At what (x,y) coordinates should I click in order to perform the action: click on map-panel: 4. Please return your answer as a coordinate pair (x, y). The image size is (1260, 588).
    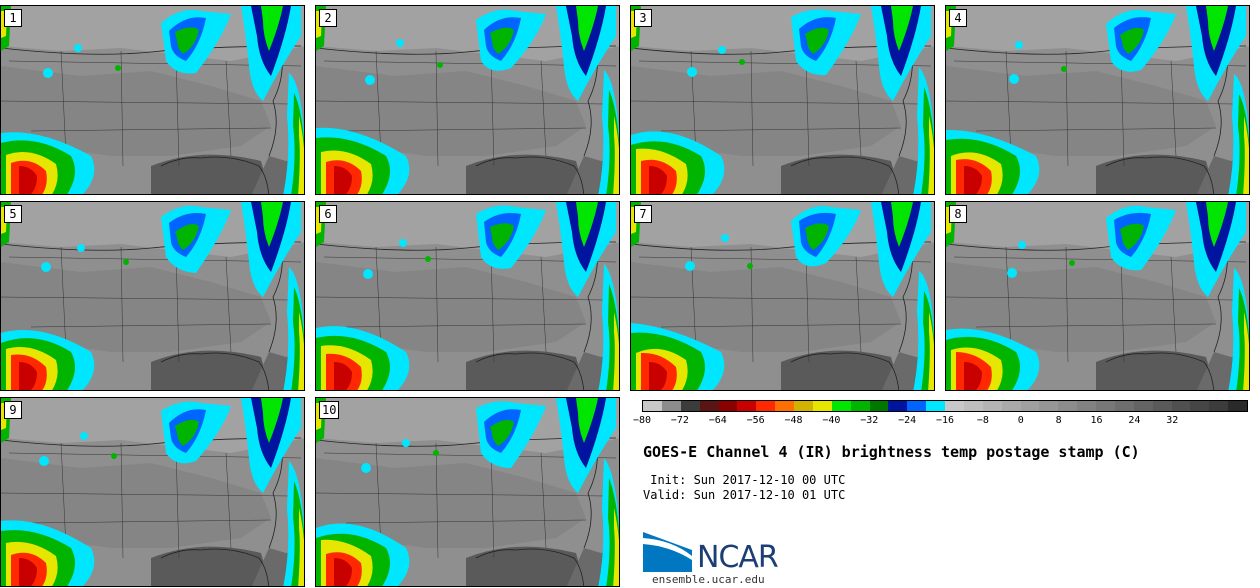
    Looking at the image, I should click on (1097, 100).